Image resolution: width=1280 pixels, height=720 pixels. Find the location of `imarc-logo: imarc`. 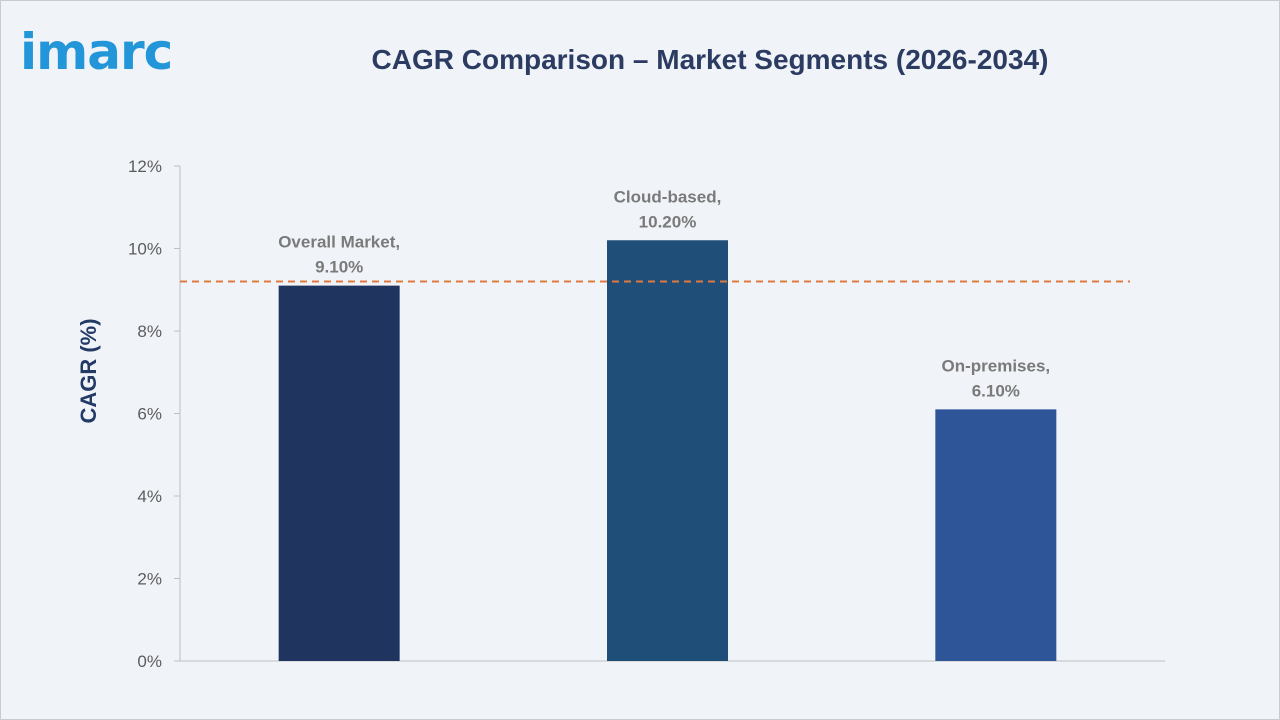

imarc-logo: imarc is located at coordinates (96, 52).